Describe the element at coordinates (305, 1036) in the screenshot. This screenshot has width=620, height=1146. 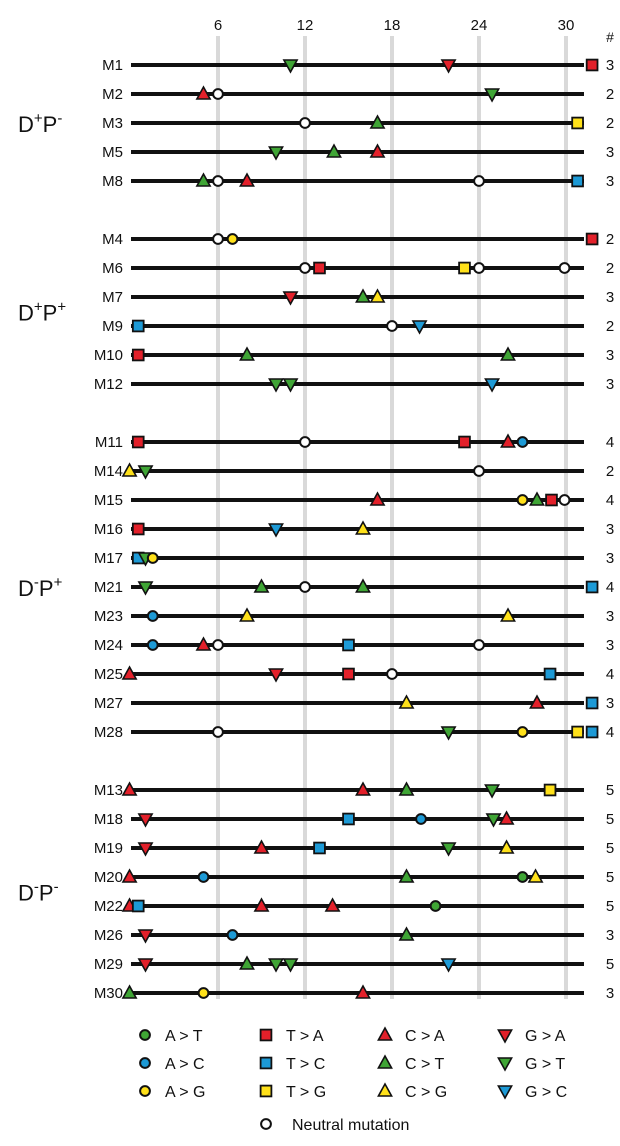
I see `legend-label: T > A` at that location.